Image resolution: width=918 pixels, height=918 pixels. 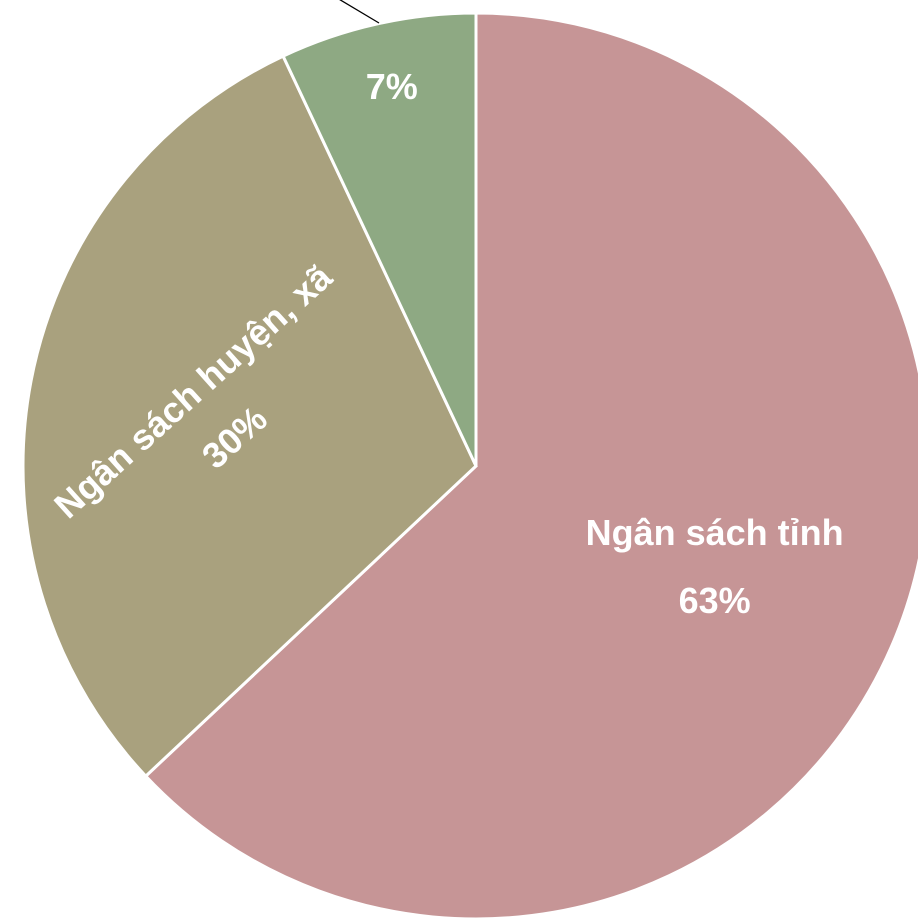 What do you see at coordinates (715, 566) in the screenshot?
I see `slice-label-group: Ngân sách tỉnh 63%` at bounding box center [715, 566].